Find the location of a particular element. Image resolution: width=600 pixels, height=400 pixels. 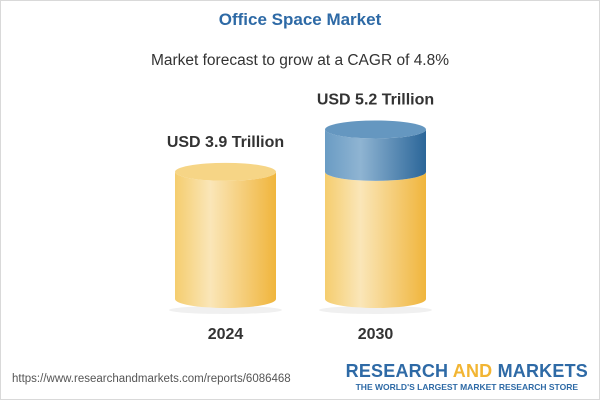

cylinder-top-2024 is located at coordinates (225, 171).